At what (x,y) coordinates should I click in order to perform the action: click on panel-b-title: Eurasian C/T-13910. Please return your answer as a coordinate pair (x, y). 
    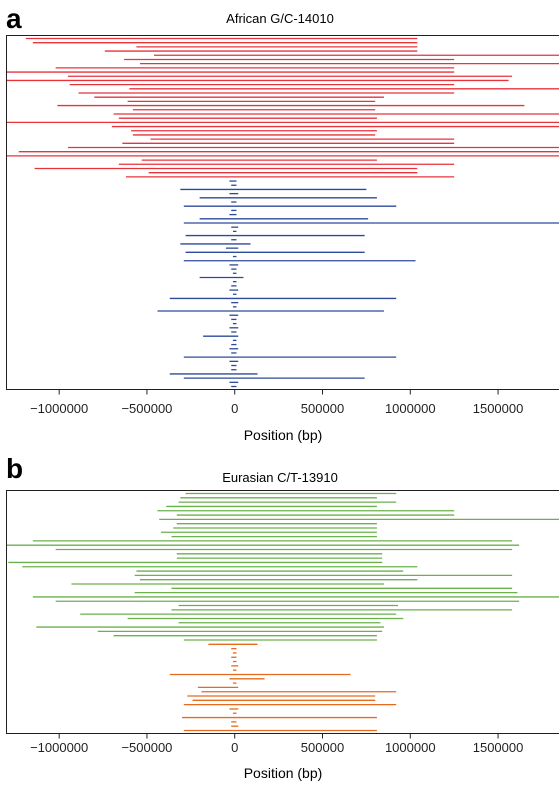
    Looking at the image, I should click on (280, 477).